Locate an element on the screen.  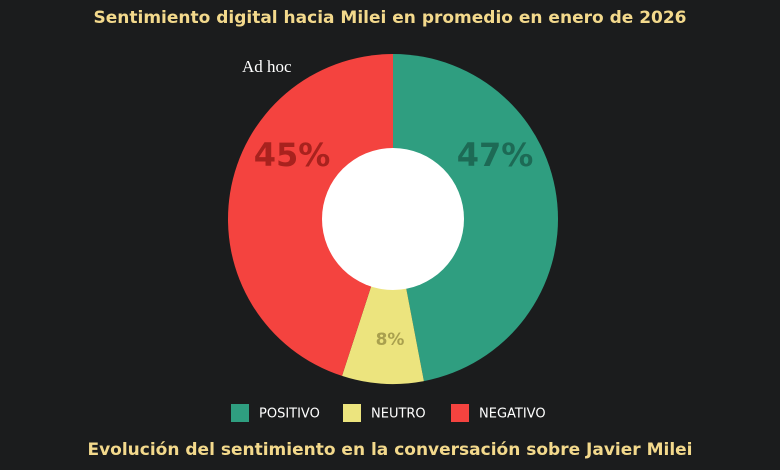
legend-label: NEGATIVO is located at coordinates (512, 414).